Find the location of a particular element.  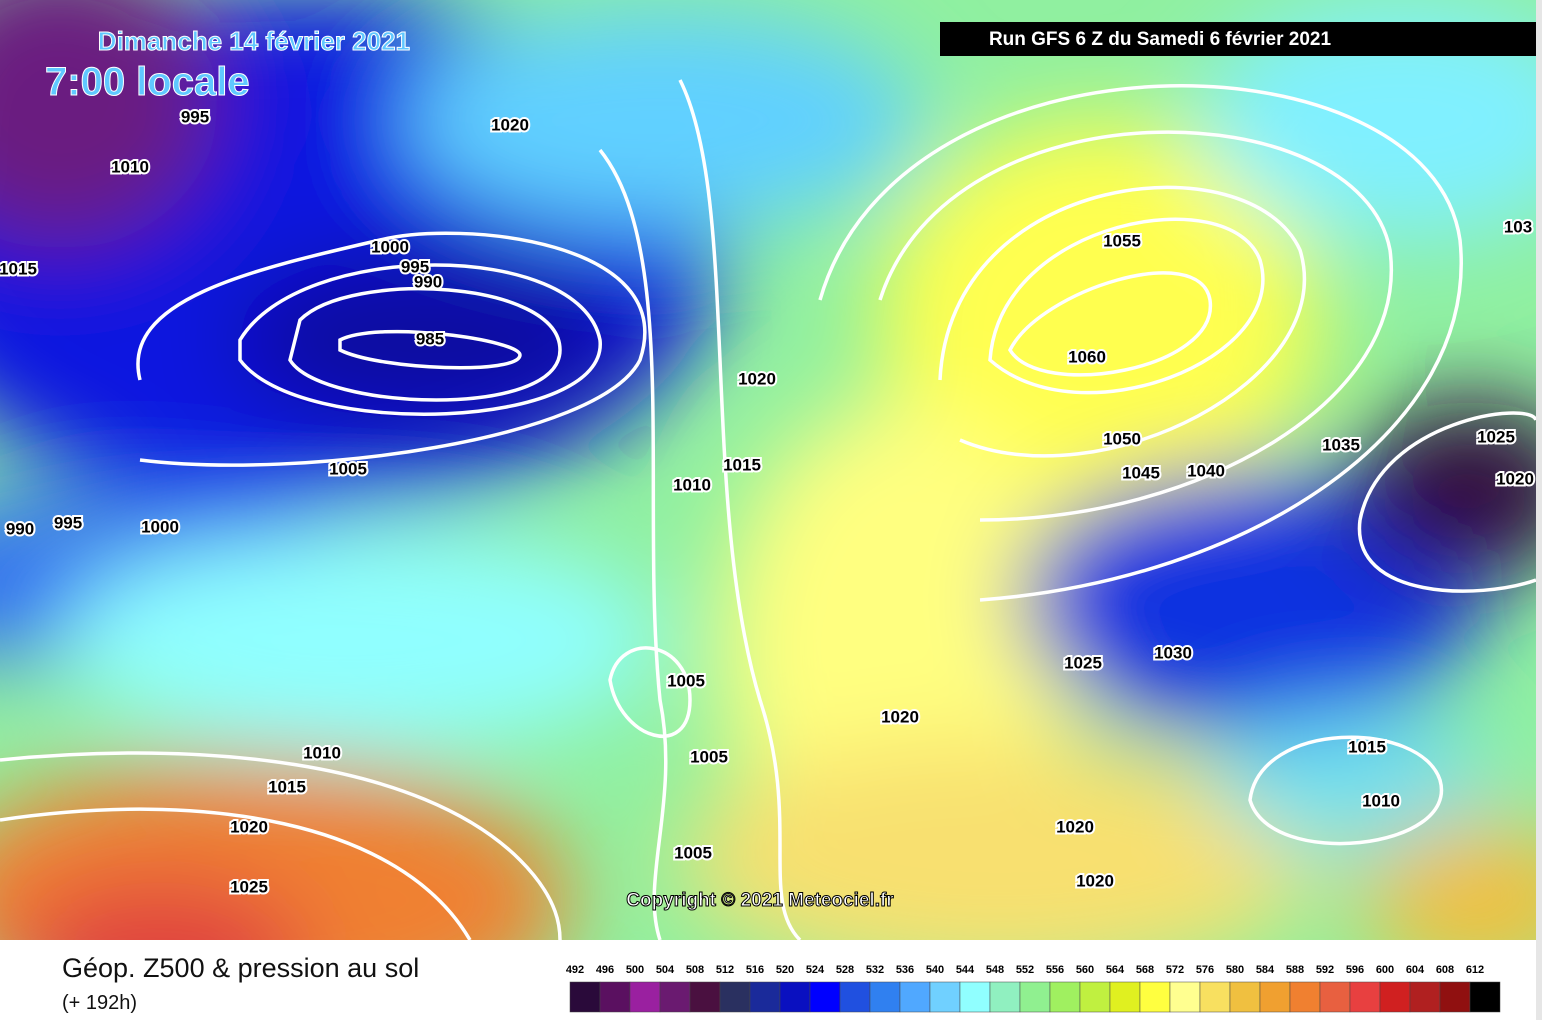

isobar-label: 1060 is located at coordinates (1087, 356).